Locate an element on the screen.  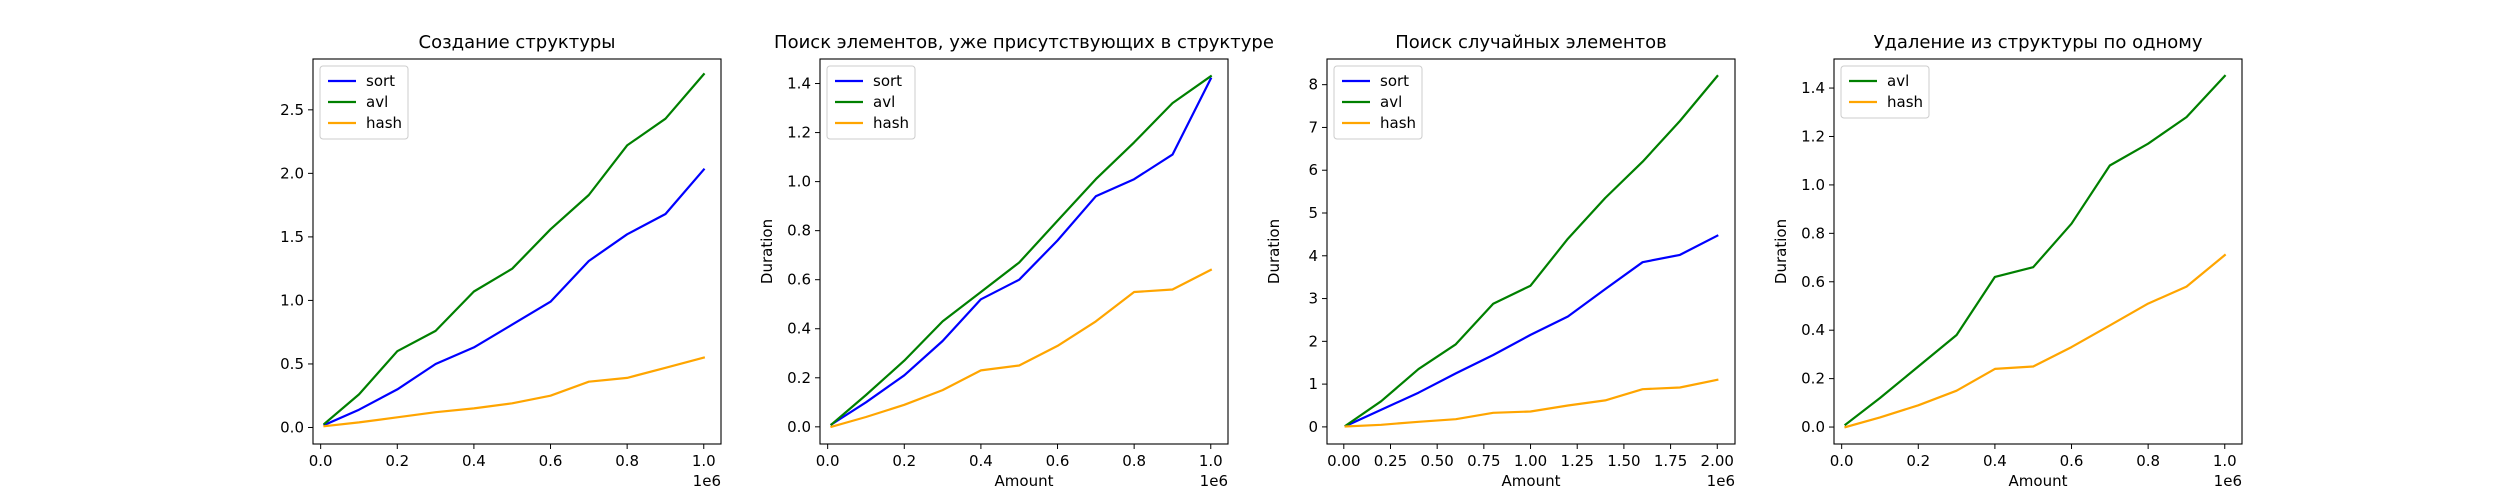
y-tick-label: 2.5 is located at coordinates (292, 110).